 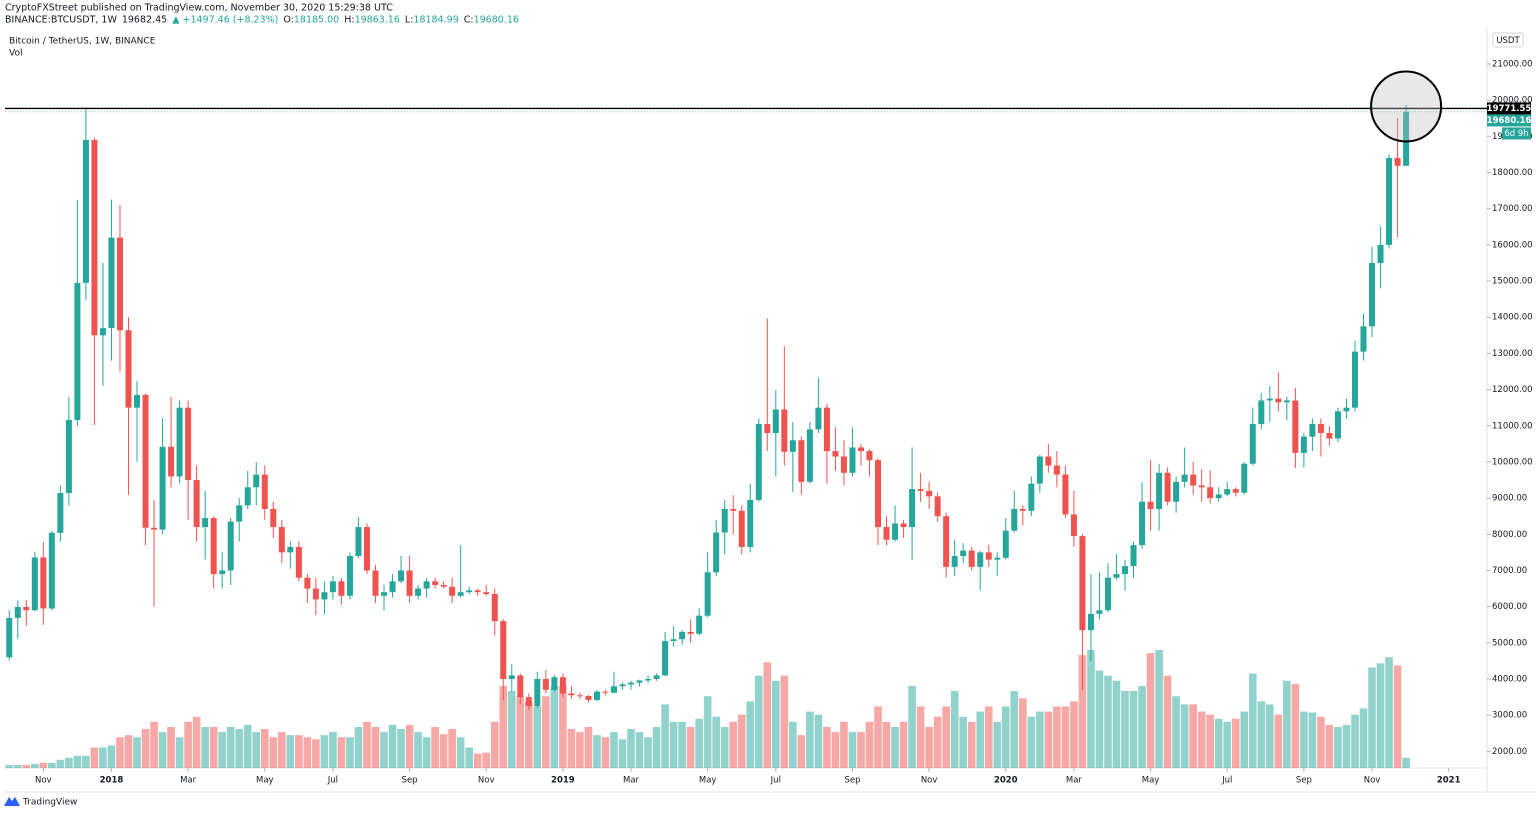 I want to click on countdown-box, so click(x=1516, y=133).